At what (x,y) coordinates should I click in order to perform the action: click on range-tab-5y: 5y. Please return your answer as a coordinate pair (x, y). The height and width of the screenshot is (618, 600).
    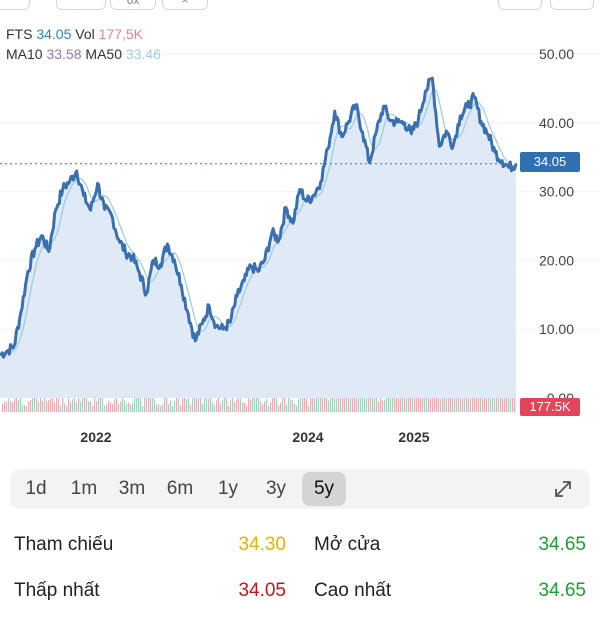
    Looking at the image, I should click on (324, 489).